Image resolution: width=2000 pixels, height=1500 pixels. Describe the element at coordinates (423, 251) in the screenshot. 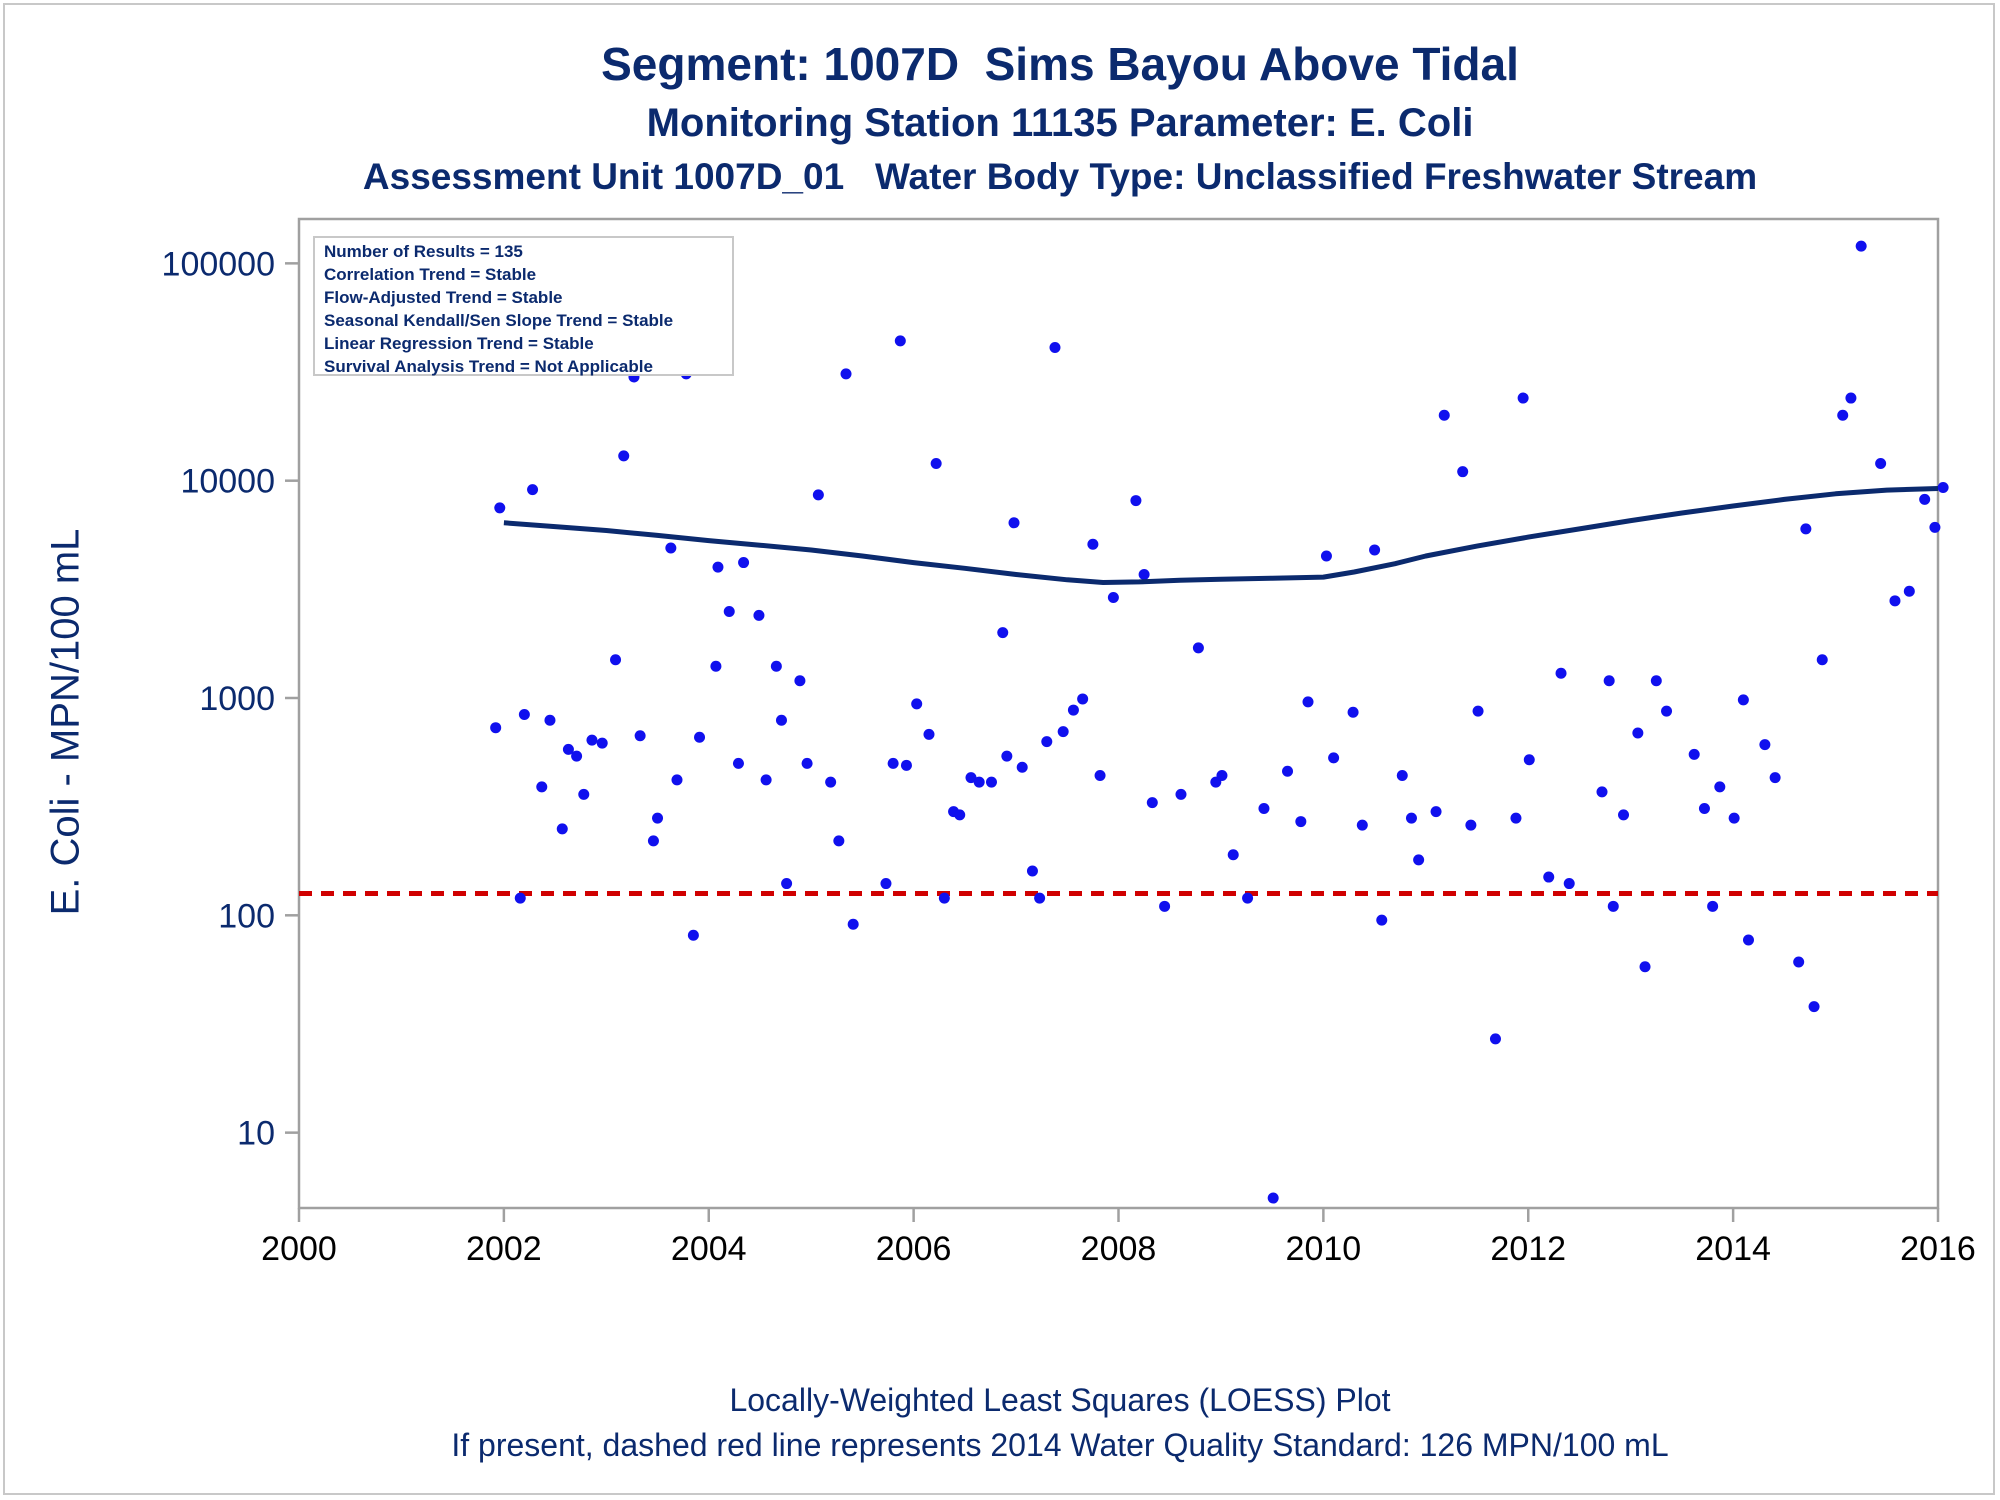

I see `stat-number-of-results: Number of Results = 135` at that location.